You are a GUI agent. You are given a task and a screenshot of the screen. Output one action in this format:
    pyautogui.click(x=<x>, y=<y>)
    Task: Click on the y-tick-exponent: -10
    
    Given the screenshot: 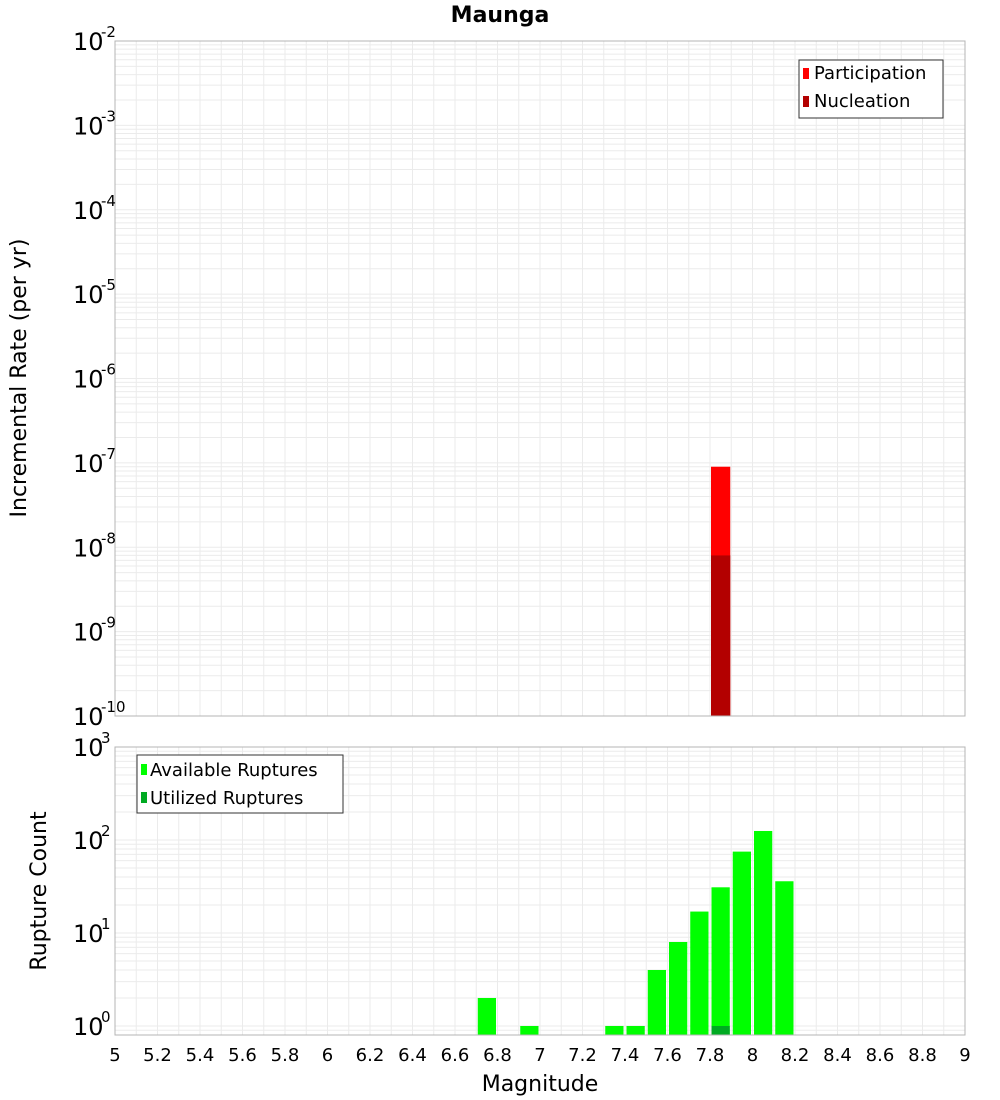 What is the action you would take?
    pyautogui.click(x=113, y=707)
    